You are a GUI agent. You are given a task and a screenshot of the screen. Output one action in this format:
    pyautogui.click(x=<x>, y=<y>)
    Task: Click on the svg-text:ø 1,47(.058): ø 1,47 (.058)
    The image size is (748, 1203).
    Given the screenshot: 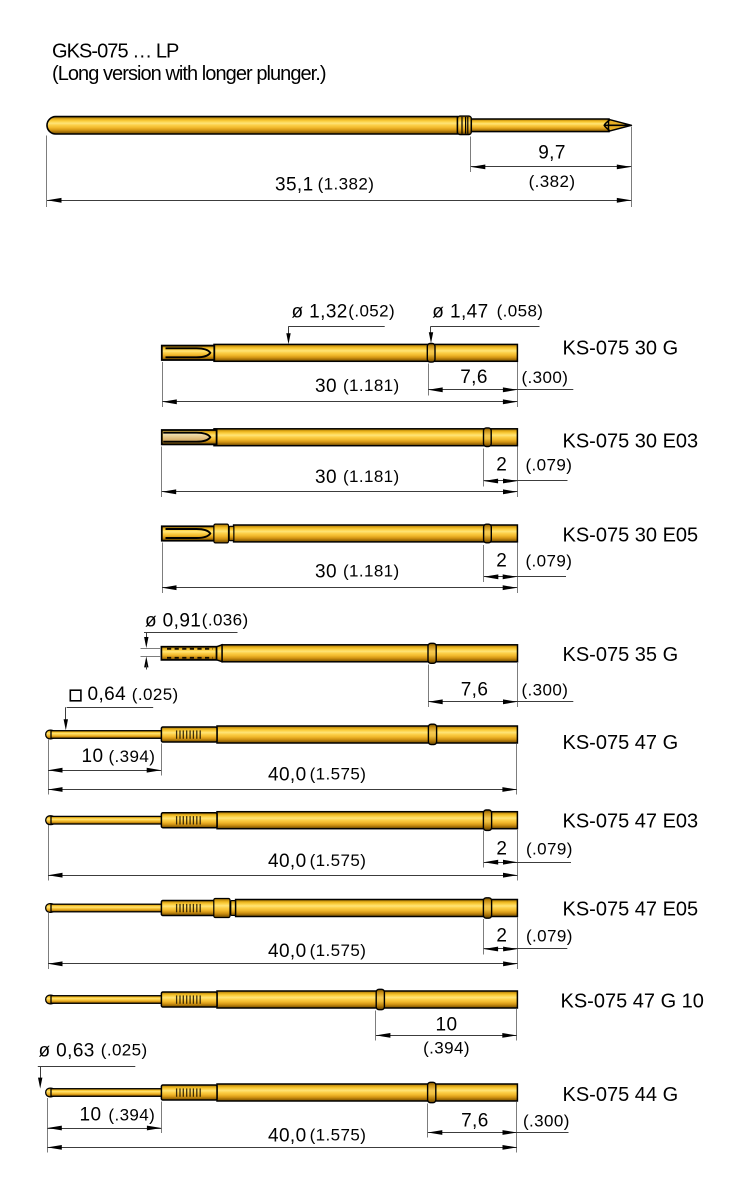 What is the action you would take?
    pyautogui.click(x=487, y=312)
    